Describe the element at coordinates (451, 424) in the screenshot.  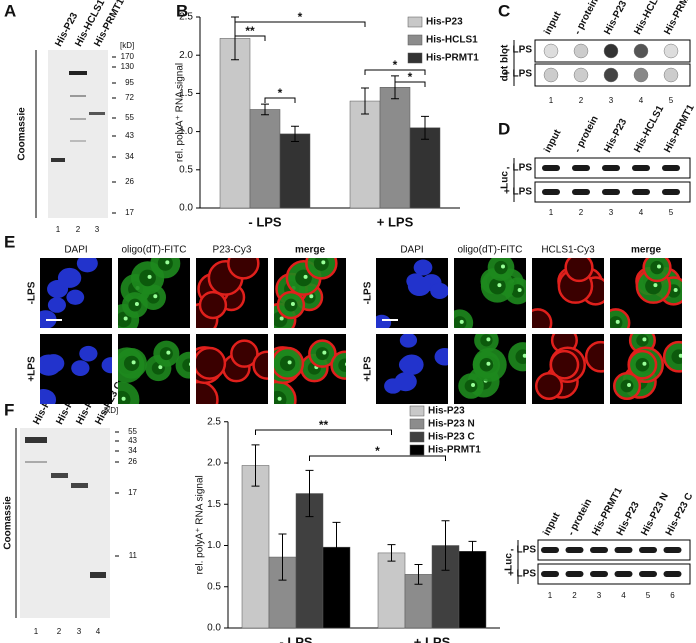
I see `legend-label: His-P23 N` at that location.